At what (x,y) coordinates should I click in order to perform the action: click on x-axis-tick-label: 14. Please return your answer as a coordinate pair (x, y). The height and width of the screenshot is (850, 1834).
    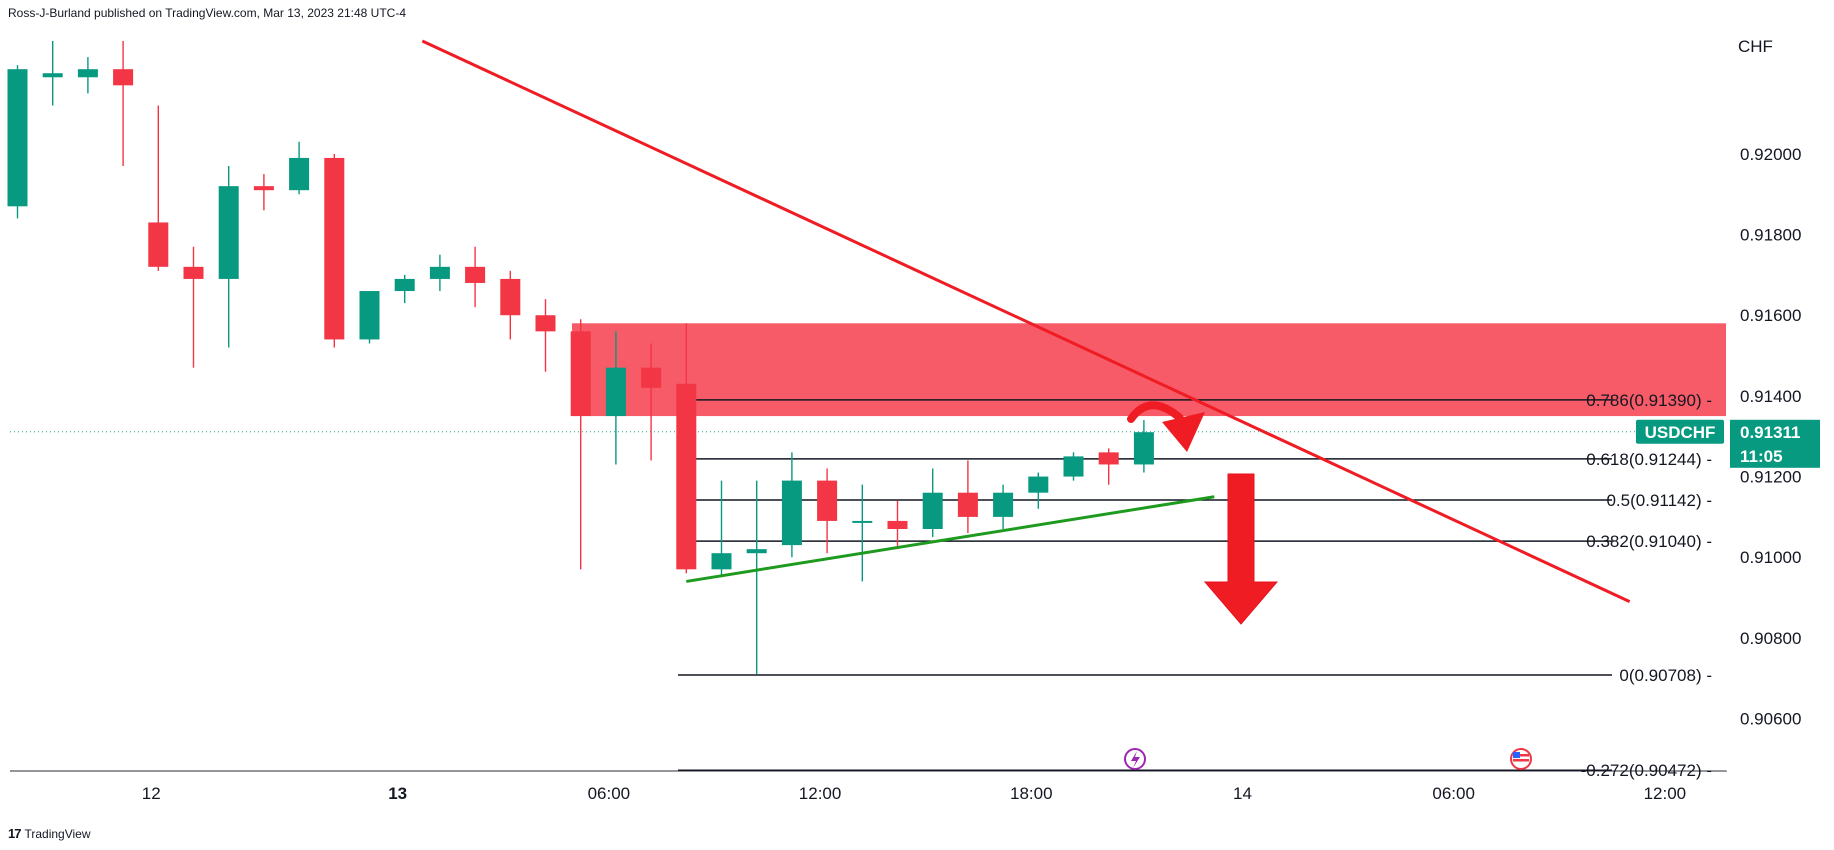
    Looking at the image, I should click on (1242, 793).